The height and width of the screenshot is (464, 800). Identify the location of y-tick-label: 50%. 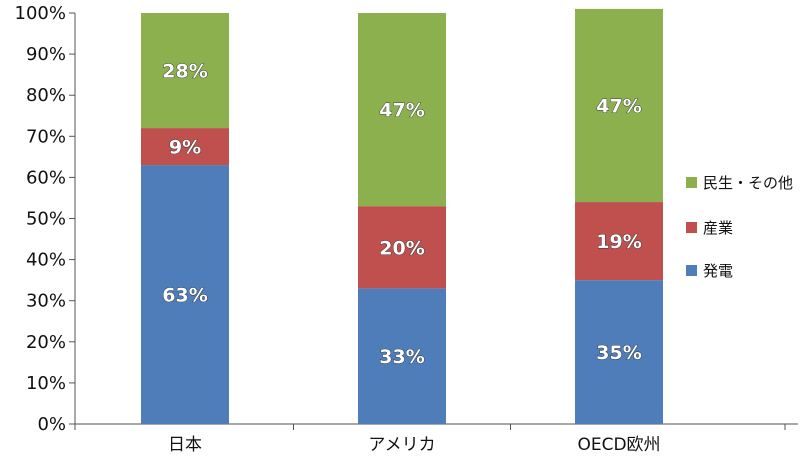
(46, 219).